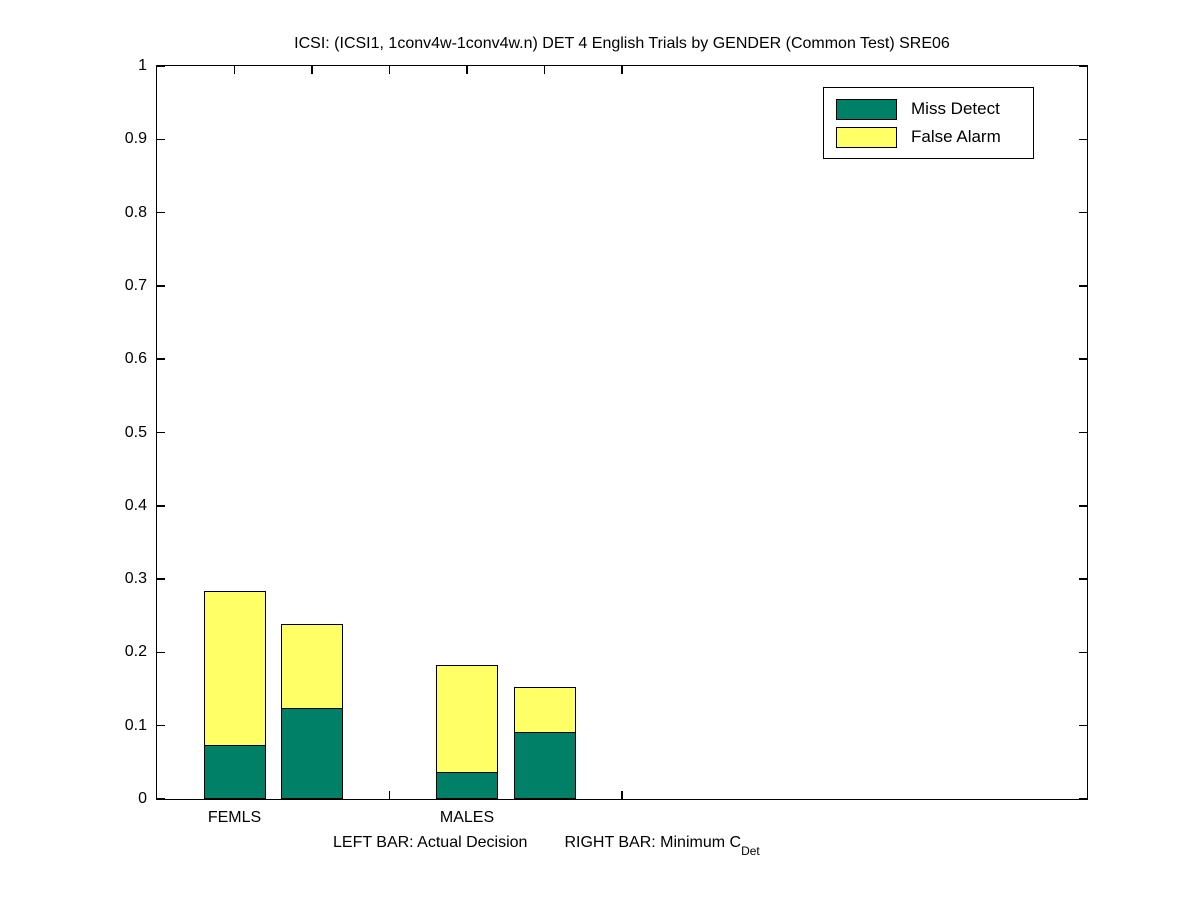 The height and width of the screenshot is (900, 1201). Describe the element at coordinates (135, 285) in the screenshot. I see `y-axis-tick-label: 0.7` at that location.